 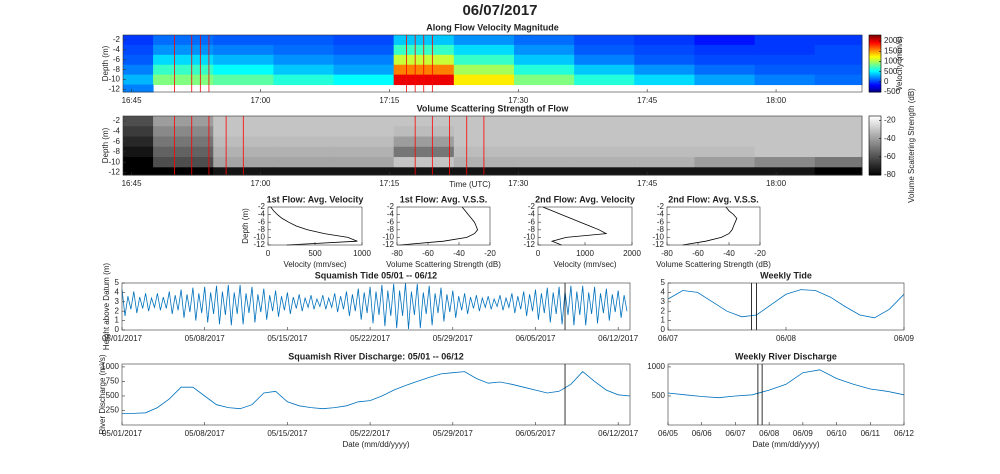 What do you see at coordinates (391, 214) in the screenshot?
I see `y-tick-label: -4` at bounding box center [391, 214].